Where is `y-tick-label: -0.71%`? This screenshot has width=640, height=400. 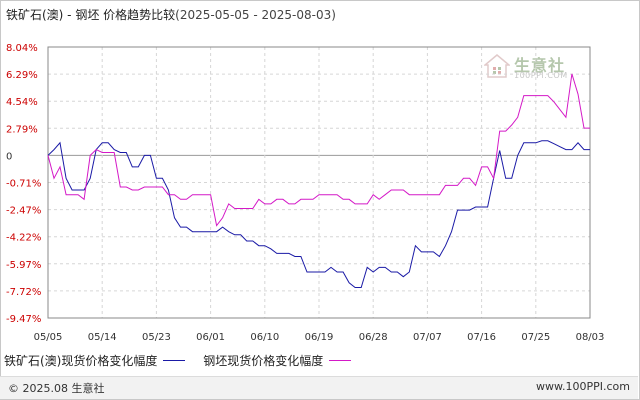 y-tick-label: -0.71% is located at coordinates (23, 184).